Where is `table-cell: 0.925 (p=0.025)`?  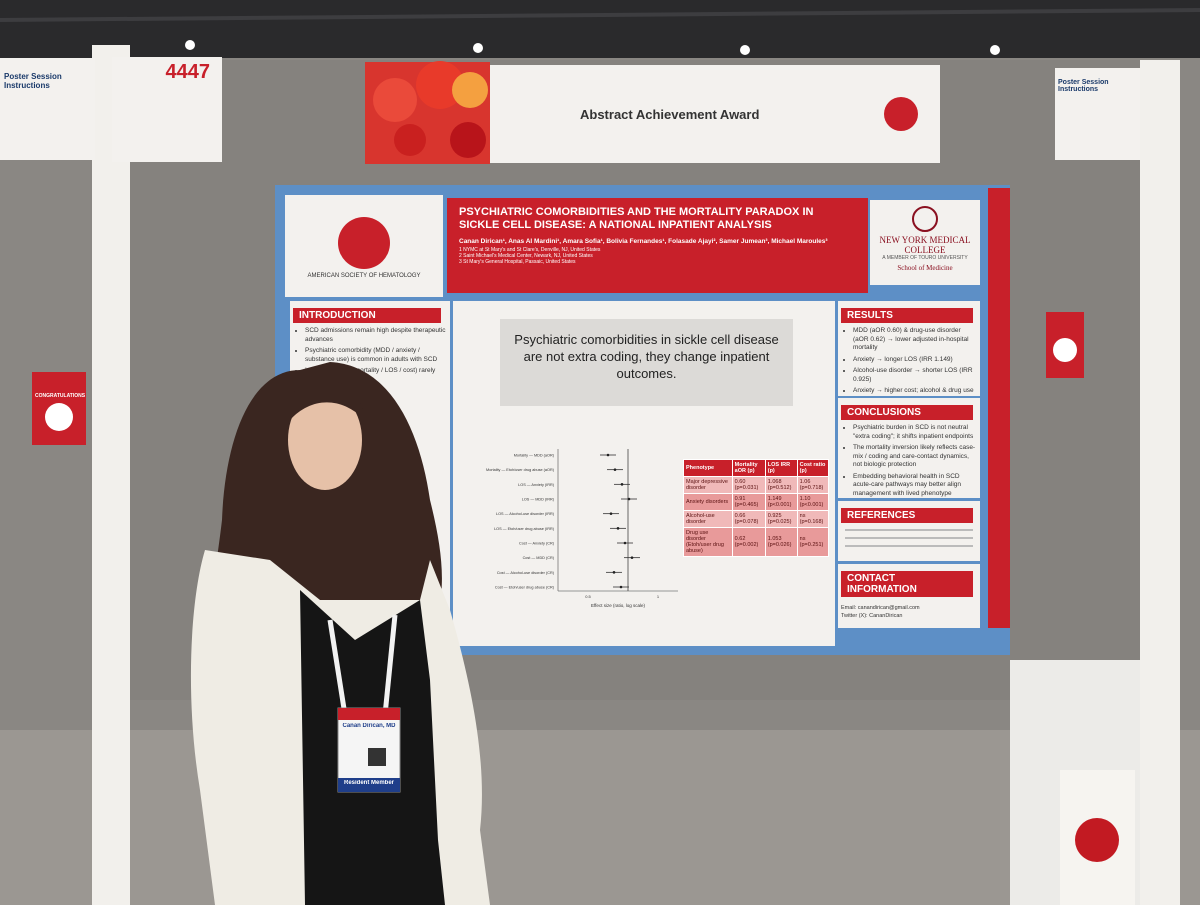 table-cell: 0.925 (p=0.025) is located at coordinates (781, 519).